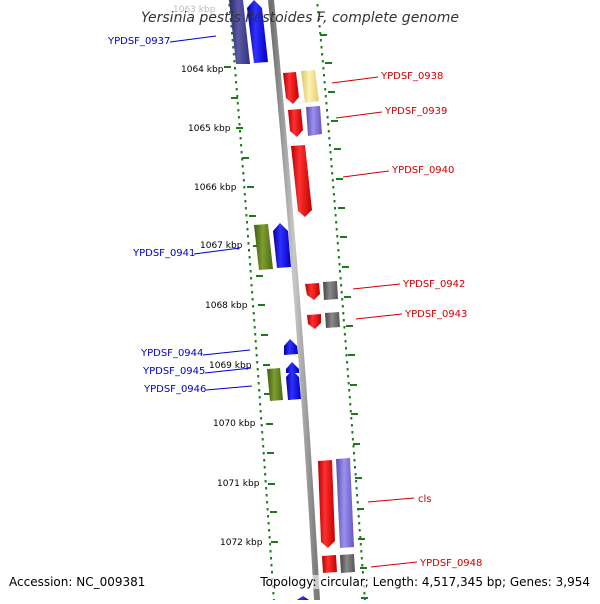  Describe the element at coordinates (345, 503) in the screenshot. I see `gene-cls-lavender` at that location.